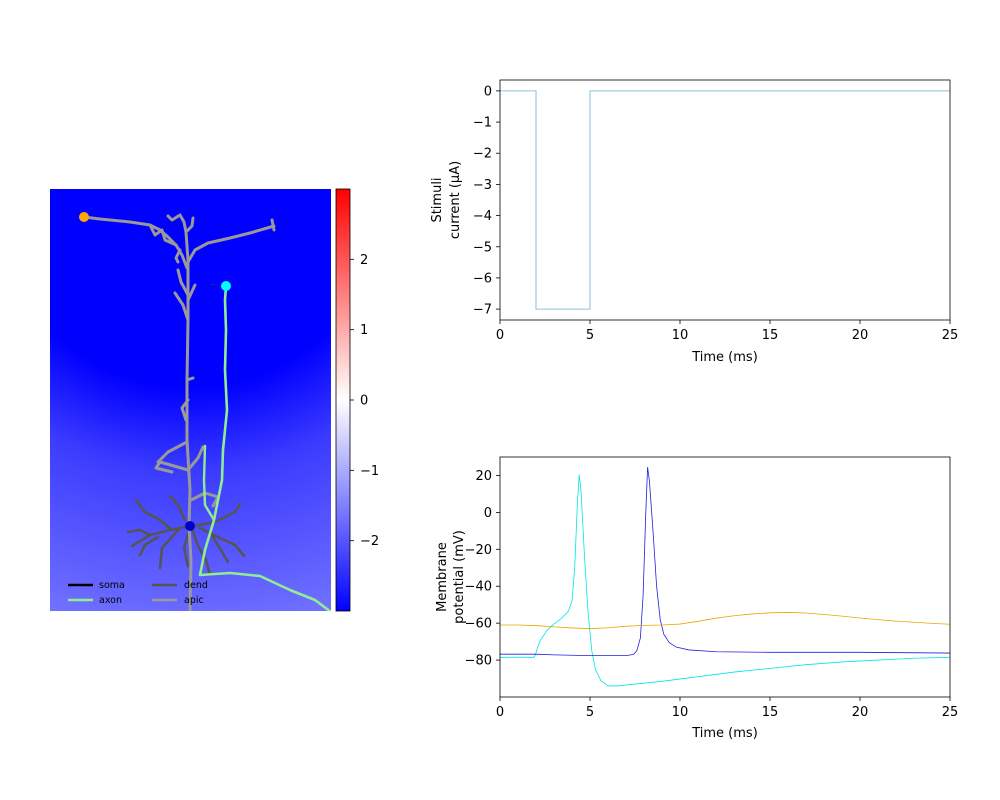 The image size is (1000, 800). I want to click on legend-label-axon: axon, so click(110, 600).